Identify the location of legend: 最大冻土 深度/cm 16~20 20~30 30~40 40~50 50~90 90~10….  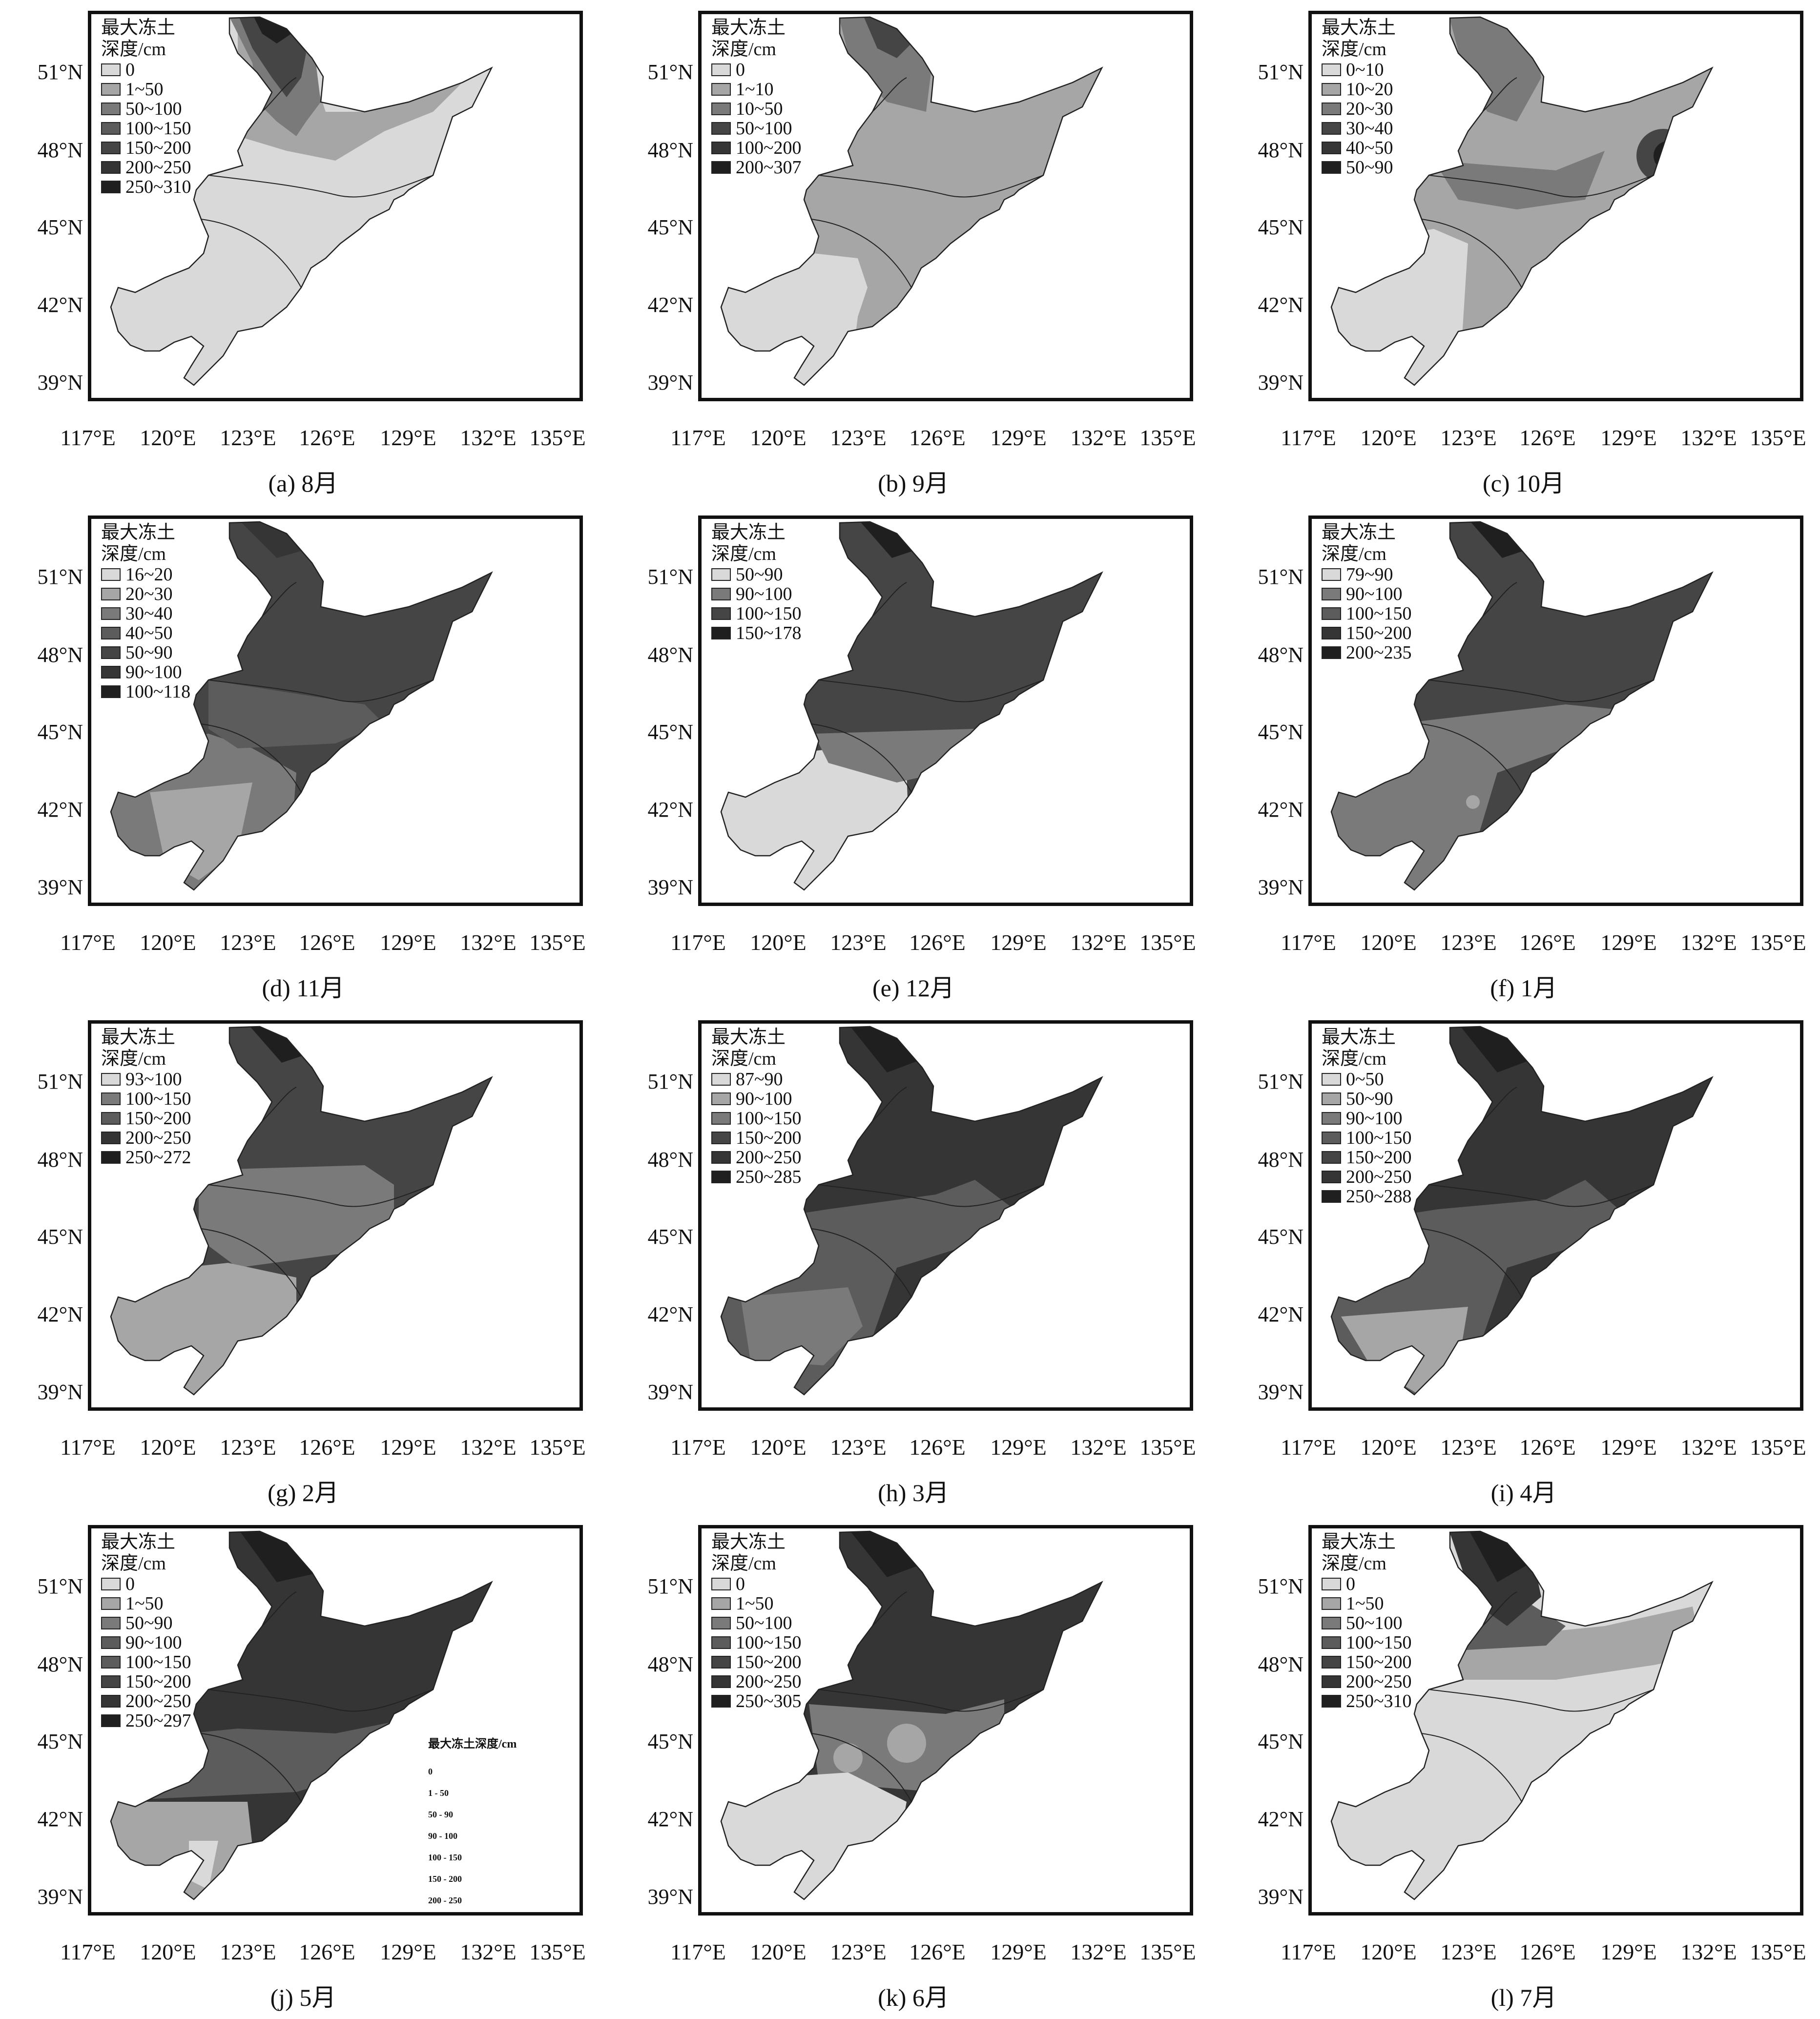
(145, 611).